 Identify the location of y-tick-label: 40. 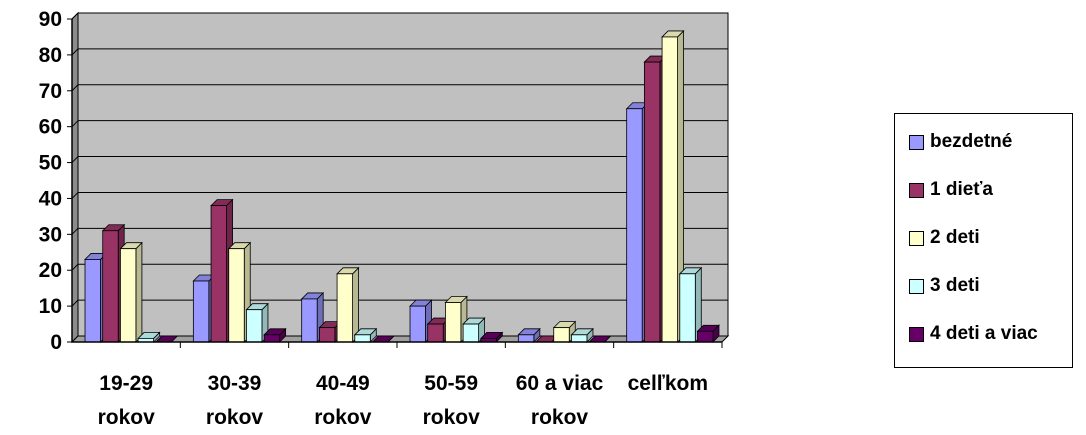
(50, 198).